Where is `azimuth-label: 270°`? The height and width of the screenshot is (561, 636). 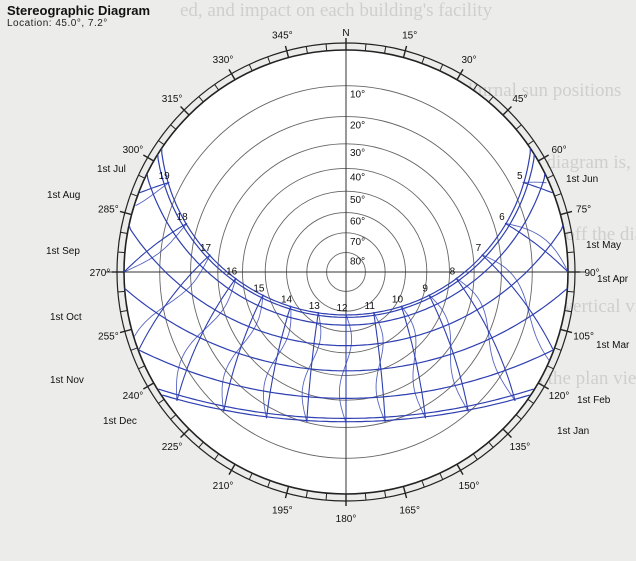 azimuth-label: 270° is located at coordinates (100, 273).